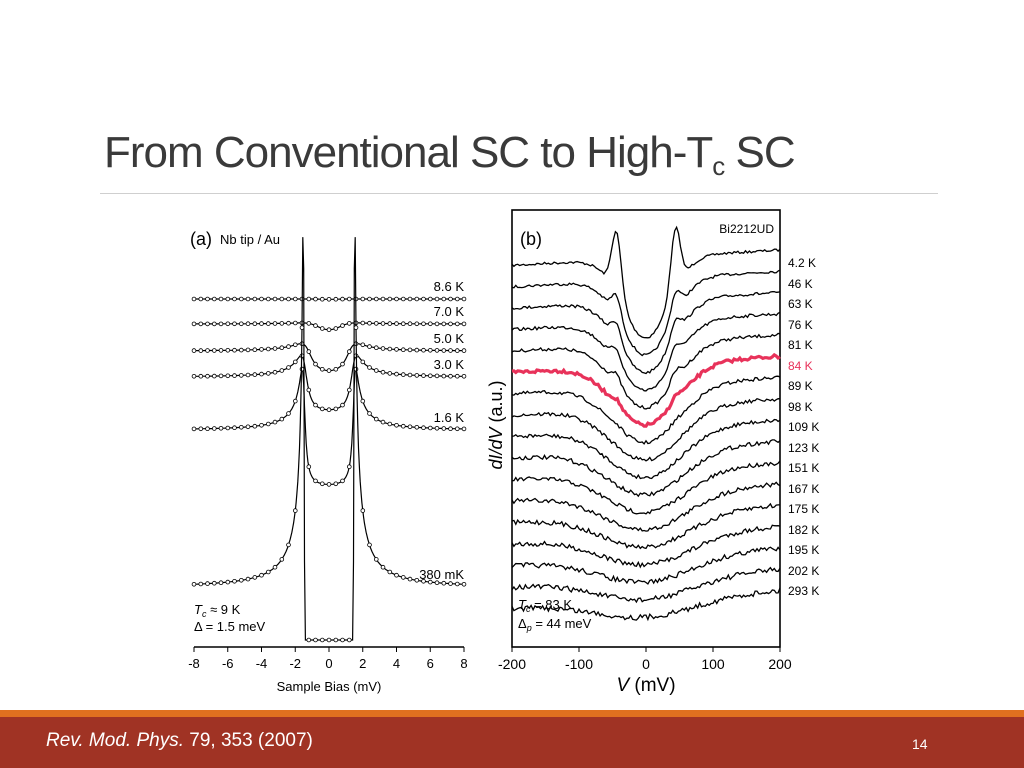 The width and height of the screenshot is (1024, 768). Describe the element at coordinates (441, 430) in the screenshot. I see `panel-a-series-labels: 8.6 K 7.0 K 5.0 K 3.0 K 1.6 K 380 mK` at that location.